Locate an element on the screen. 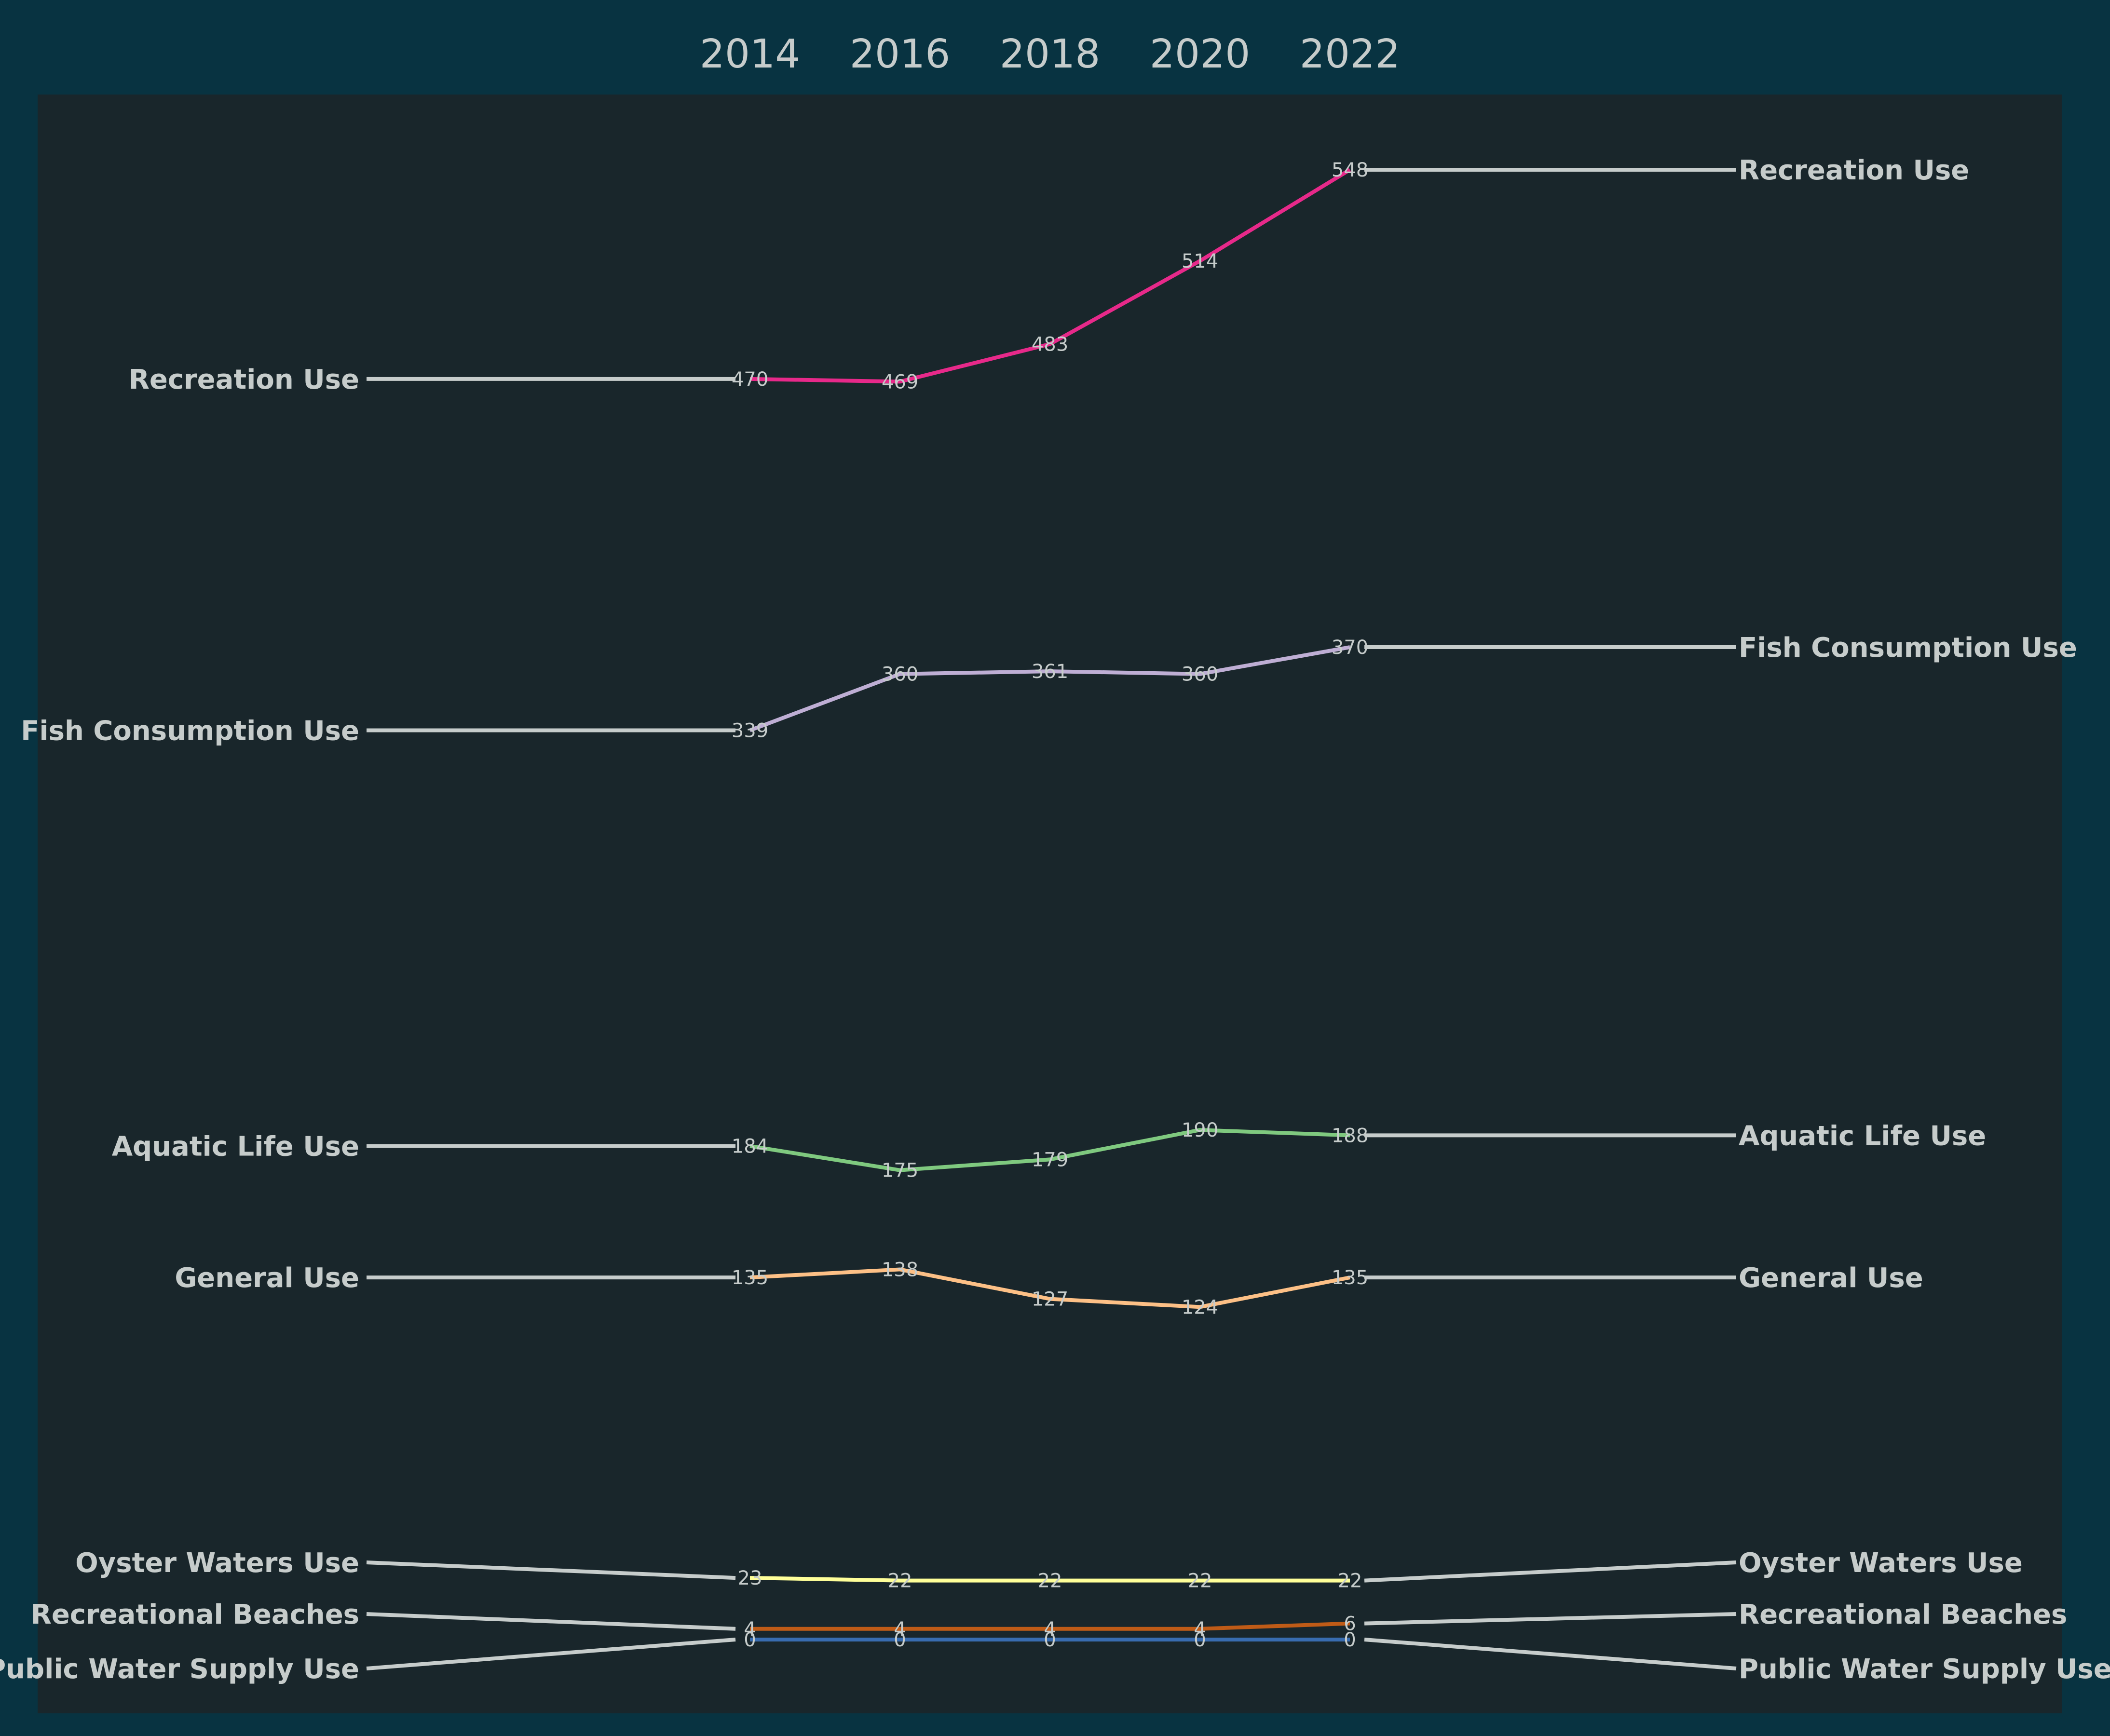  year-label-2022: 2022 is located at coordinates (1350, 54).